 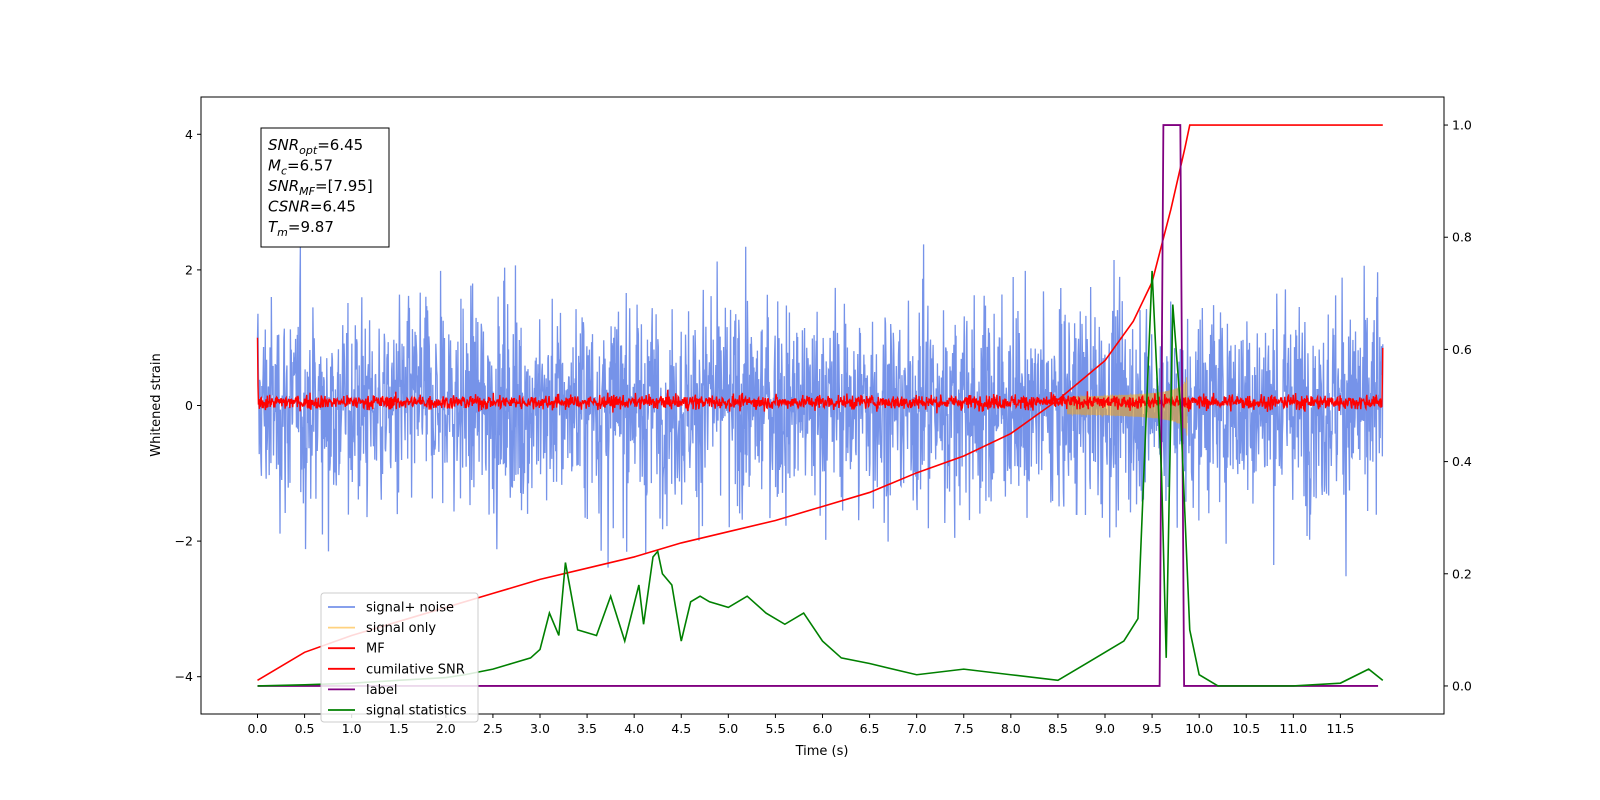 I want to click on x-tick-label: 7.5, so click(x=964, y=728).